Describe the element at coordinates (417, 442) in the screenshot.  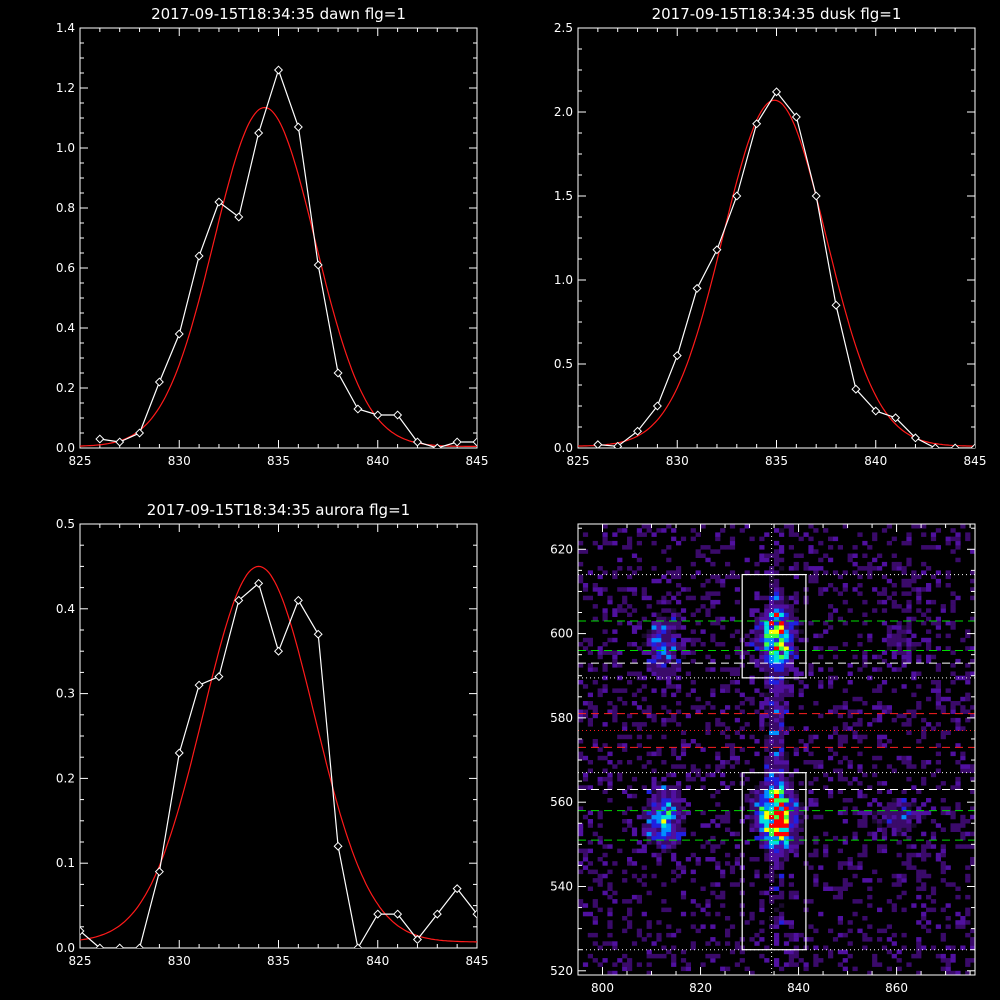
I see `dawn-data-point` at that location.